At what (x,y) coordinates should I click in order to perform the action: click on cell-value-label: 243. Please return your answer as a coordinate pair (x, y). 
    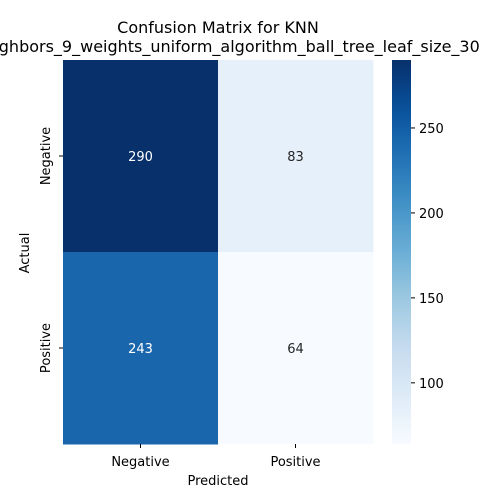
    Looking at the image, I should click on (140, 349).